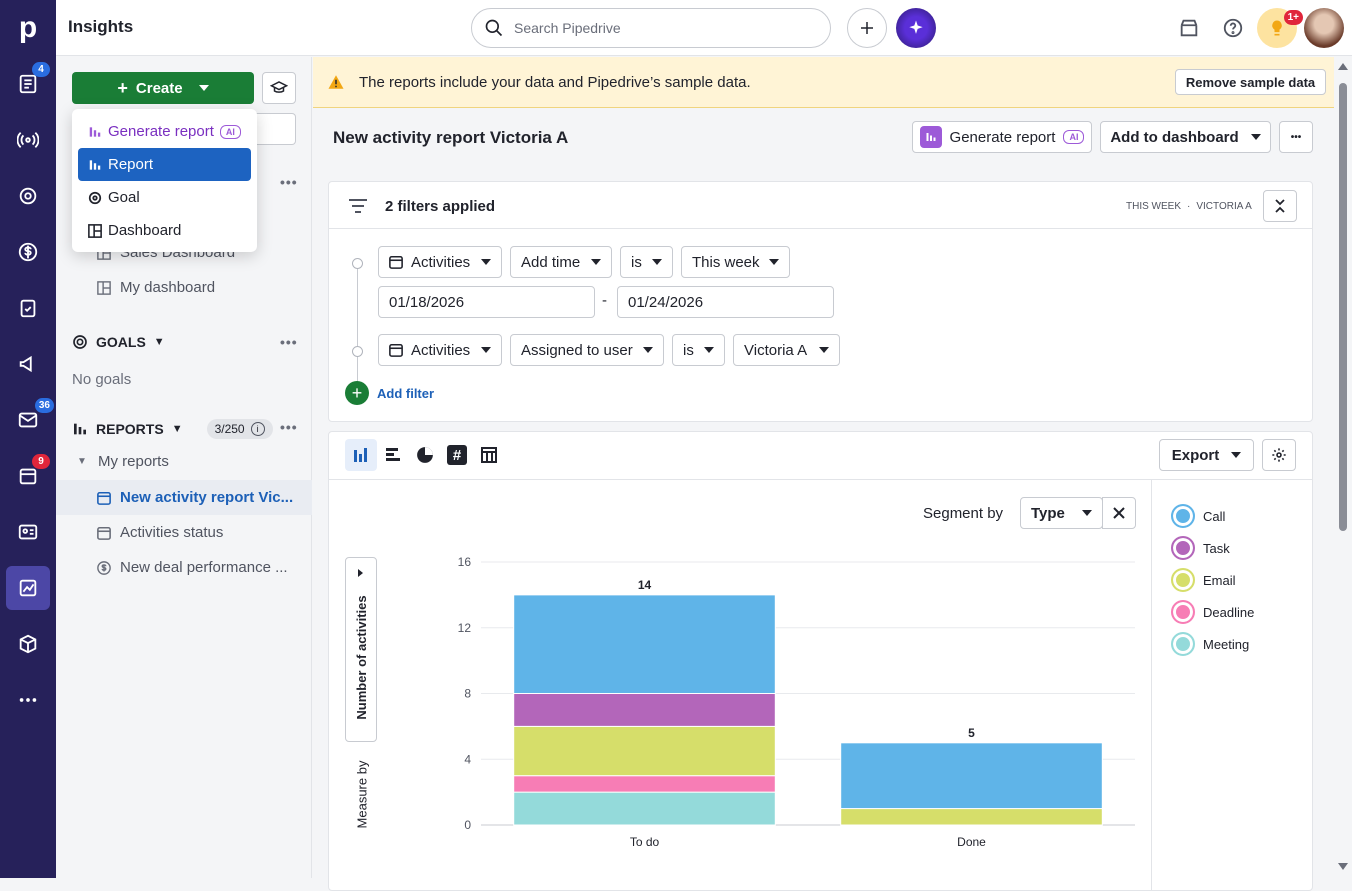 Image resolution: width=1352 pixels, height=891 pixels. What do you see at coordinates (451, 137) in the screenshot?
I see `report-title: New activity report Victoria A` at bounding box center [451, 137].